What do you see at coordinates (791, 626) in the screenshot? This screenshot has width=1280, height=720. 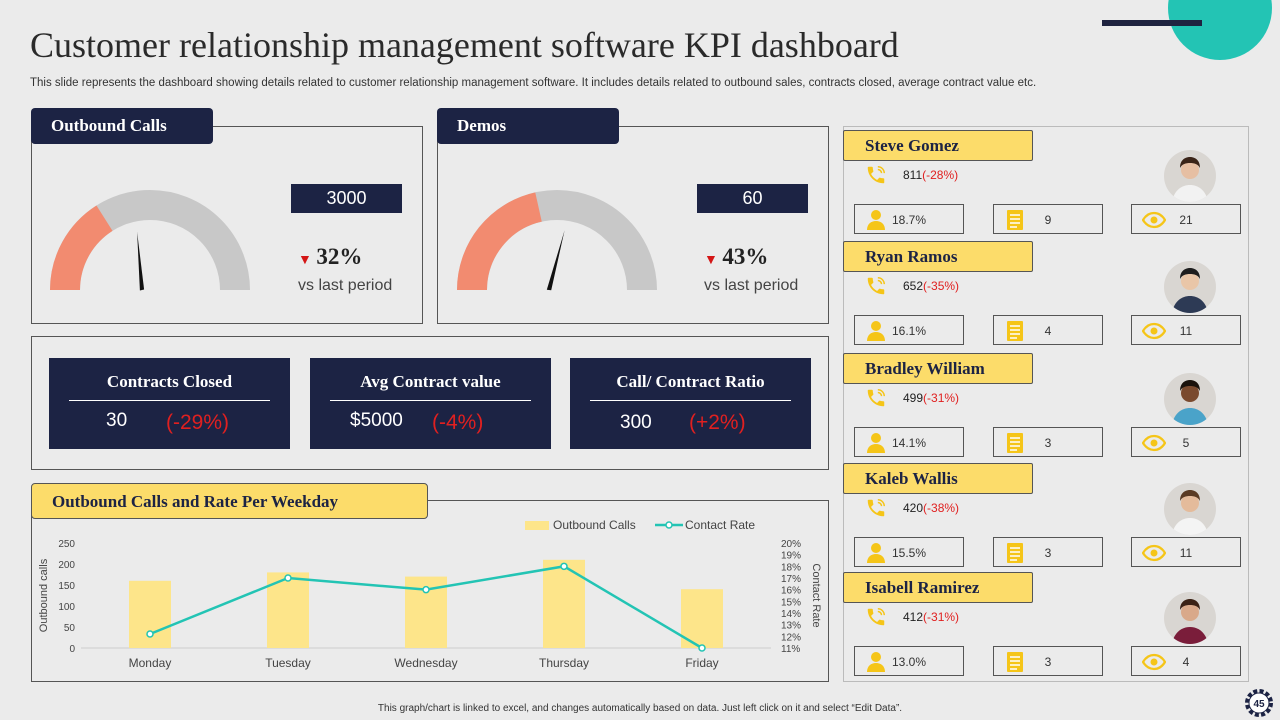 I see `y2-tick-label: 13%` at bounding box center [791, 626].